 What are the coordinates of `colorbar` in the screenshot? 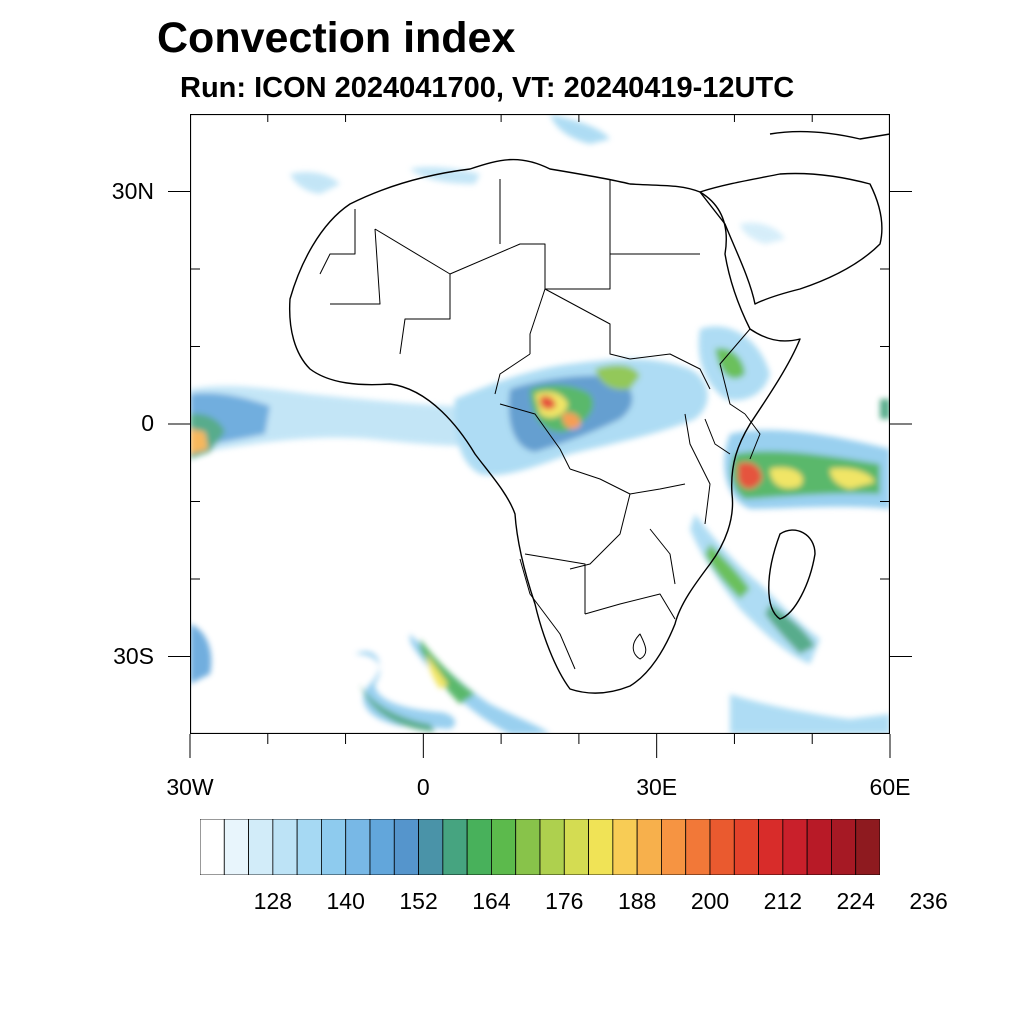 It's located at (540, 847).